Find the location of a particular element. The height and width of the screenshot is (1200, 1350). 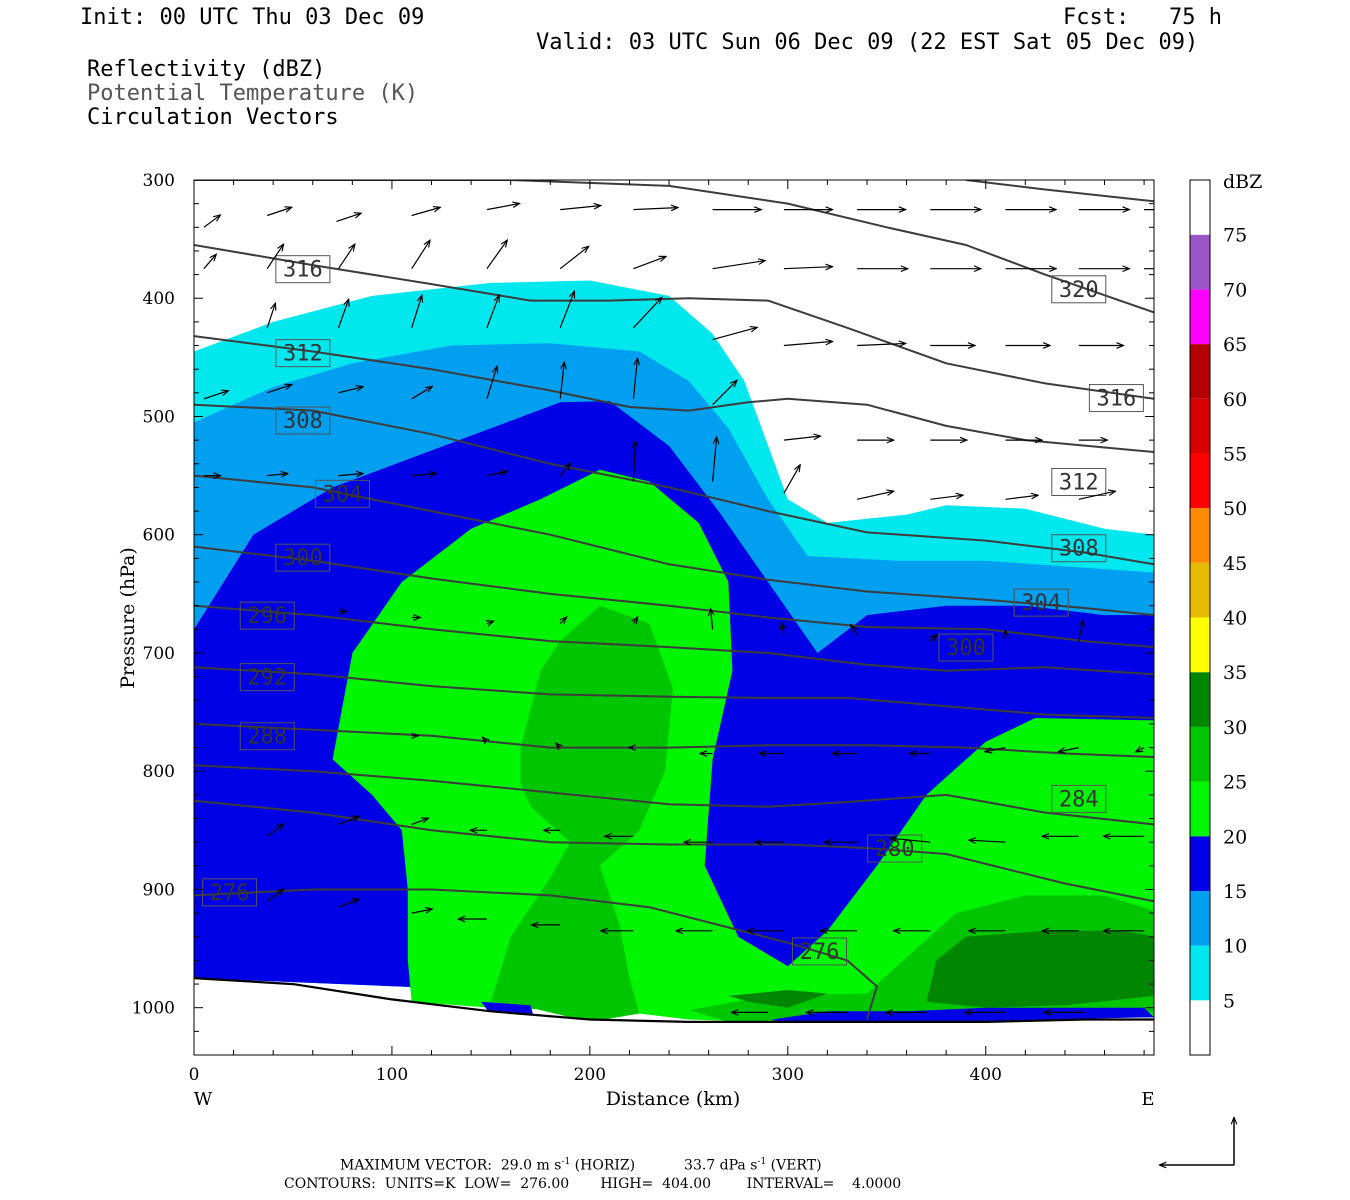

isentrope-label-316: 316 is located at coordinates (1116, 398).